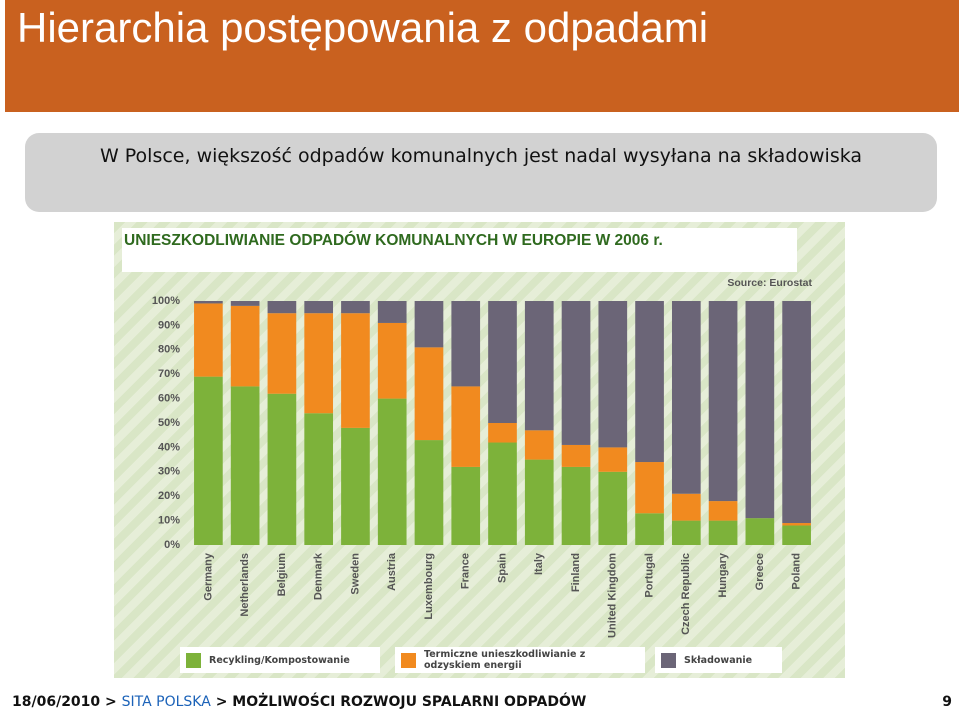 The image size is (960, 712). Describe the element at coordinates (64, 702) in the screenshot. I see `footer-date: 18/06/2010 >` at that location.